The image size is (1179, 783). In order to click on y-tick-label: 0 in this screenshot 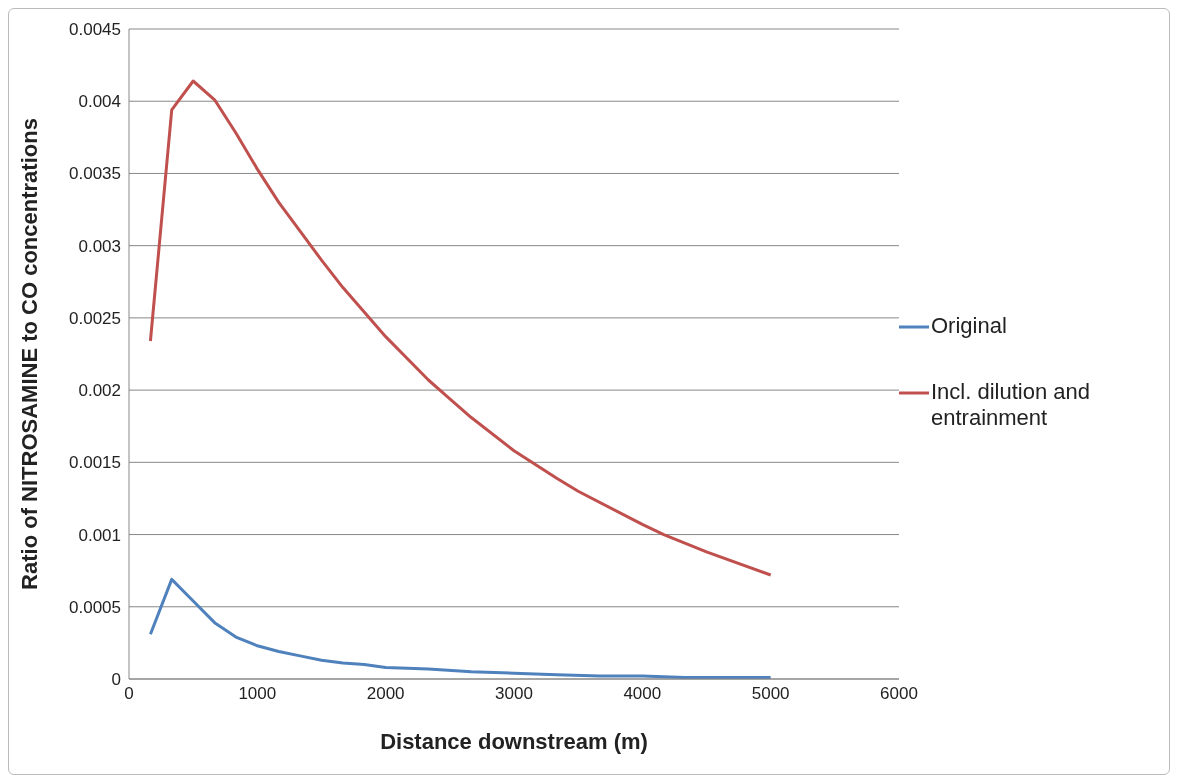, I will do `click(116, 680)`.